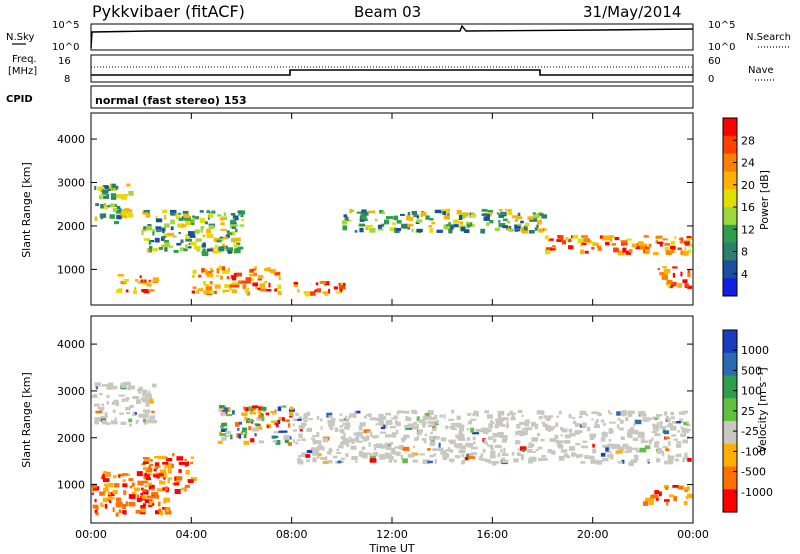  Describe the element at coordinates (171, 100) in the screenshot. I see `cpid-text: normal (fast stereo) 153` at that location.